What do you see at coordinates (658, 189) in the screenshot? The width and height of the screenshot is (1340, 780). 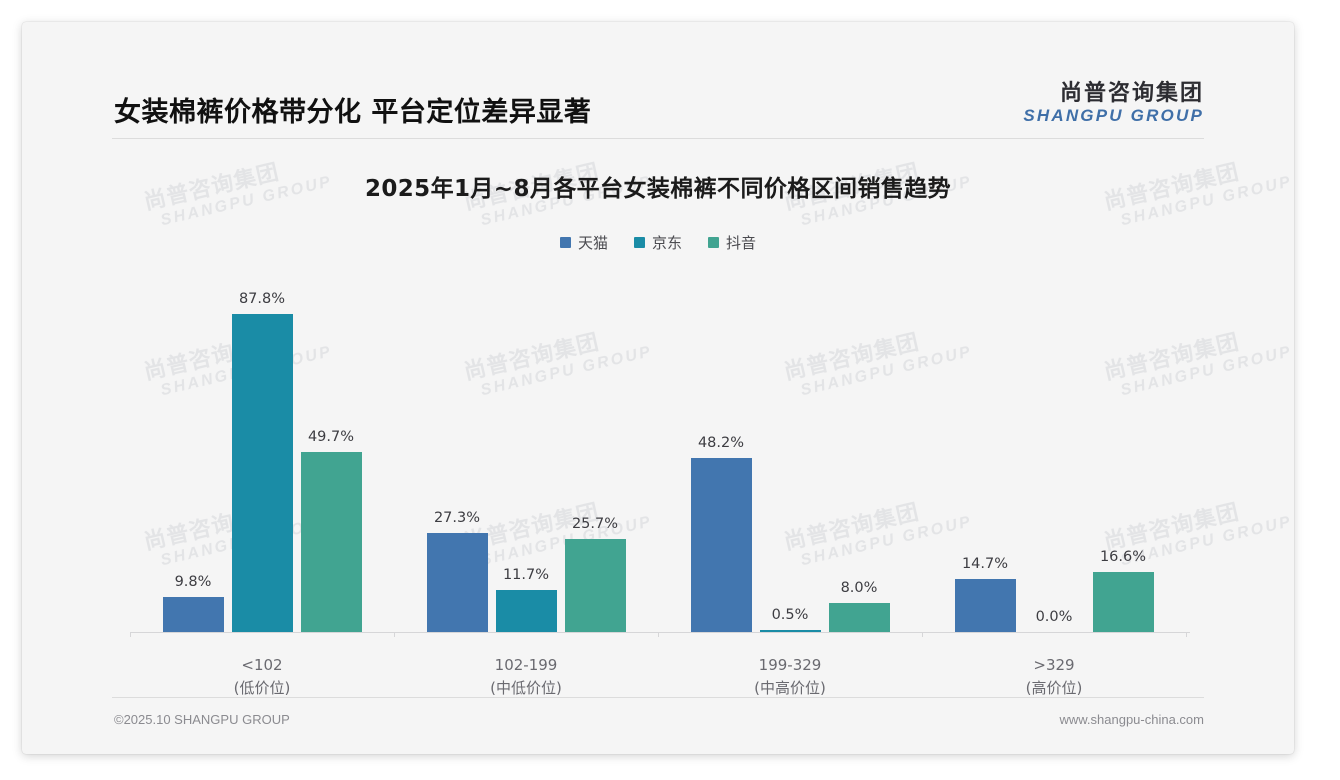 I see `chart-title: 2025年1月~8月各平台女装棉裤不同价格区间销售趋势` at bounding box center [658, 189].